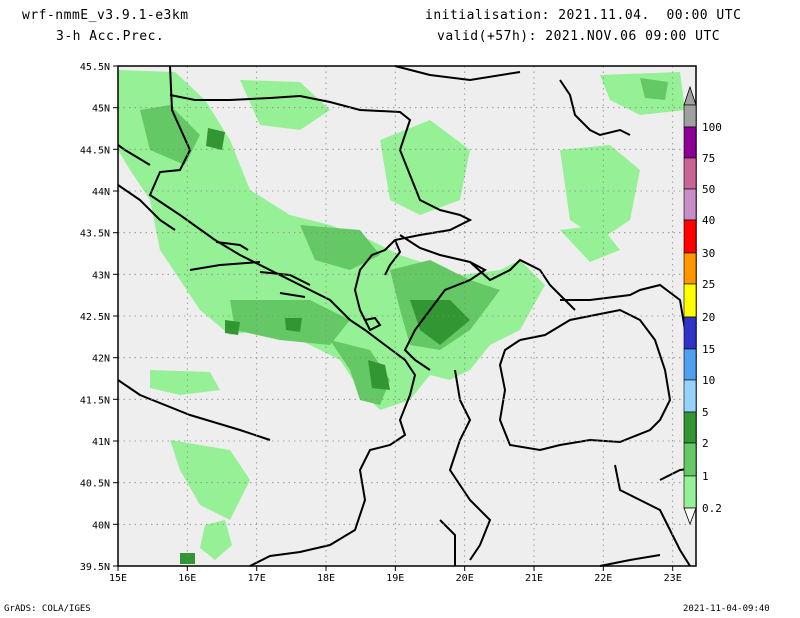 Image resolution: width=800 pixels, height=618 pixels. I want to click on valid-time: valid(+57h): 2021.NOV.06 09:00 UTC, so click(579, 36).